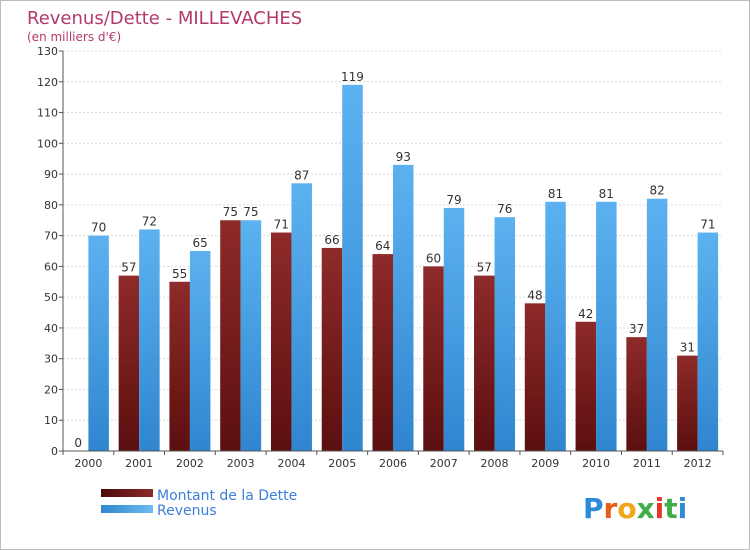 This screenshot has width=750, height=550. I want to click on y-tick-label: 20, so click(51, 389).